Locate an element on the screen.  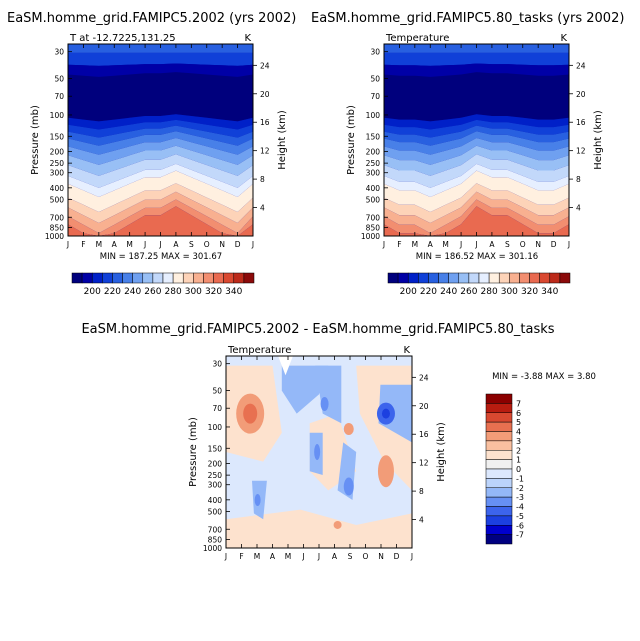
chart-1-x-tick: M is located at coordinates (415, 244).